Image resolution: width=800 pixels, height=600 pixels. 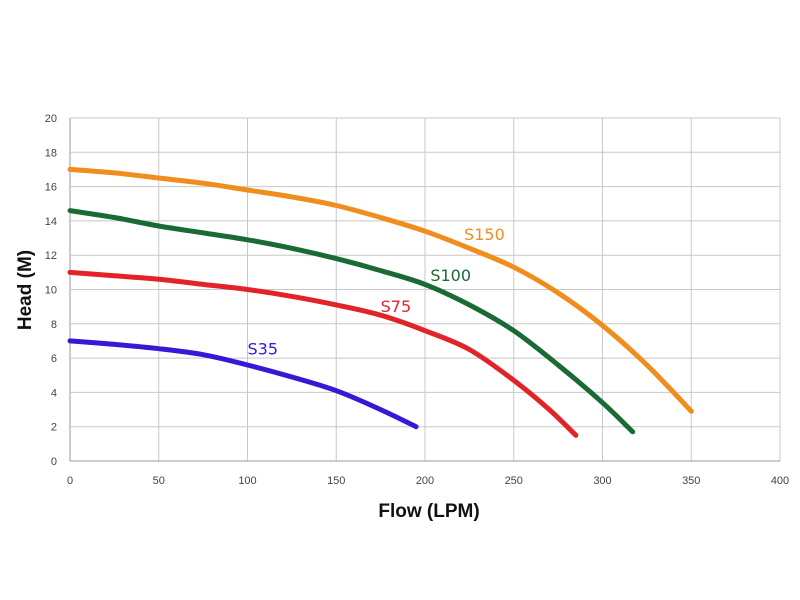 I want to click on y-tick-label: 0, so click(x=54, y=462).